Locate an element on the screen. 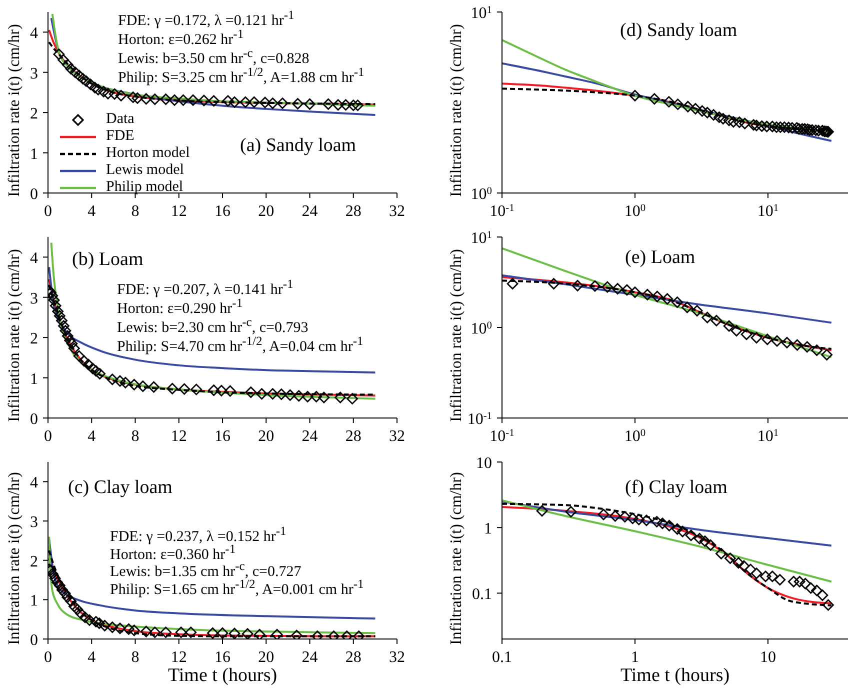 The height and width of the screenshot is (688, 852). y-tick-label: 10 is located at coordinates (484, 463).